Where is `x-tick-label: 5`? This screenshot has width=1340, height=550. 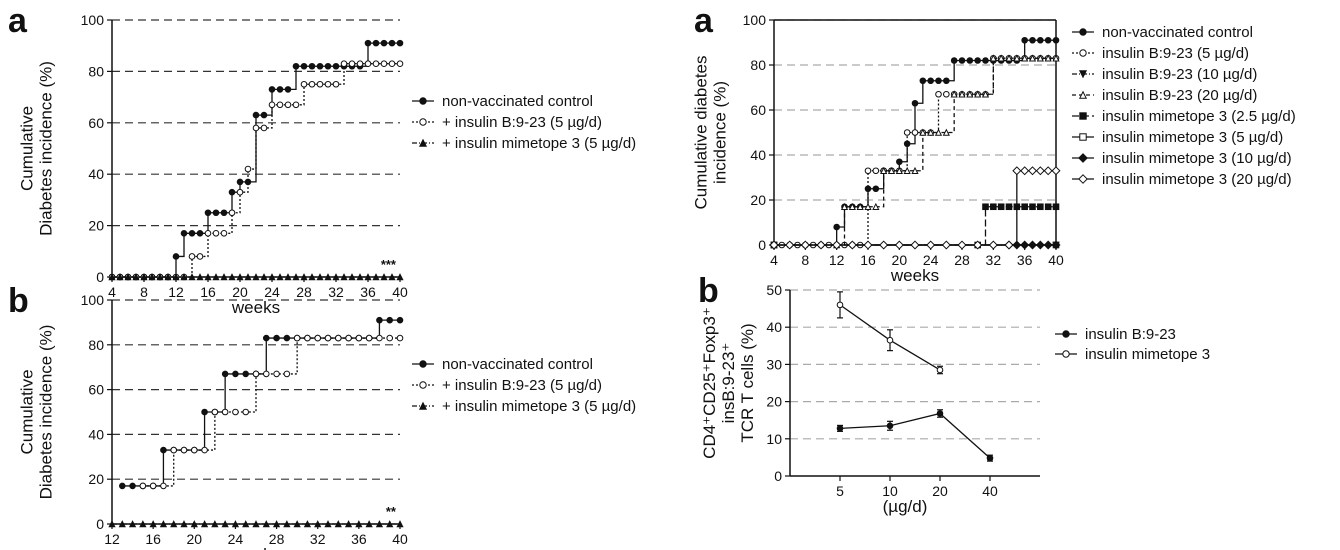 x-tick-label: 5 is located at coordinates (840, 491).